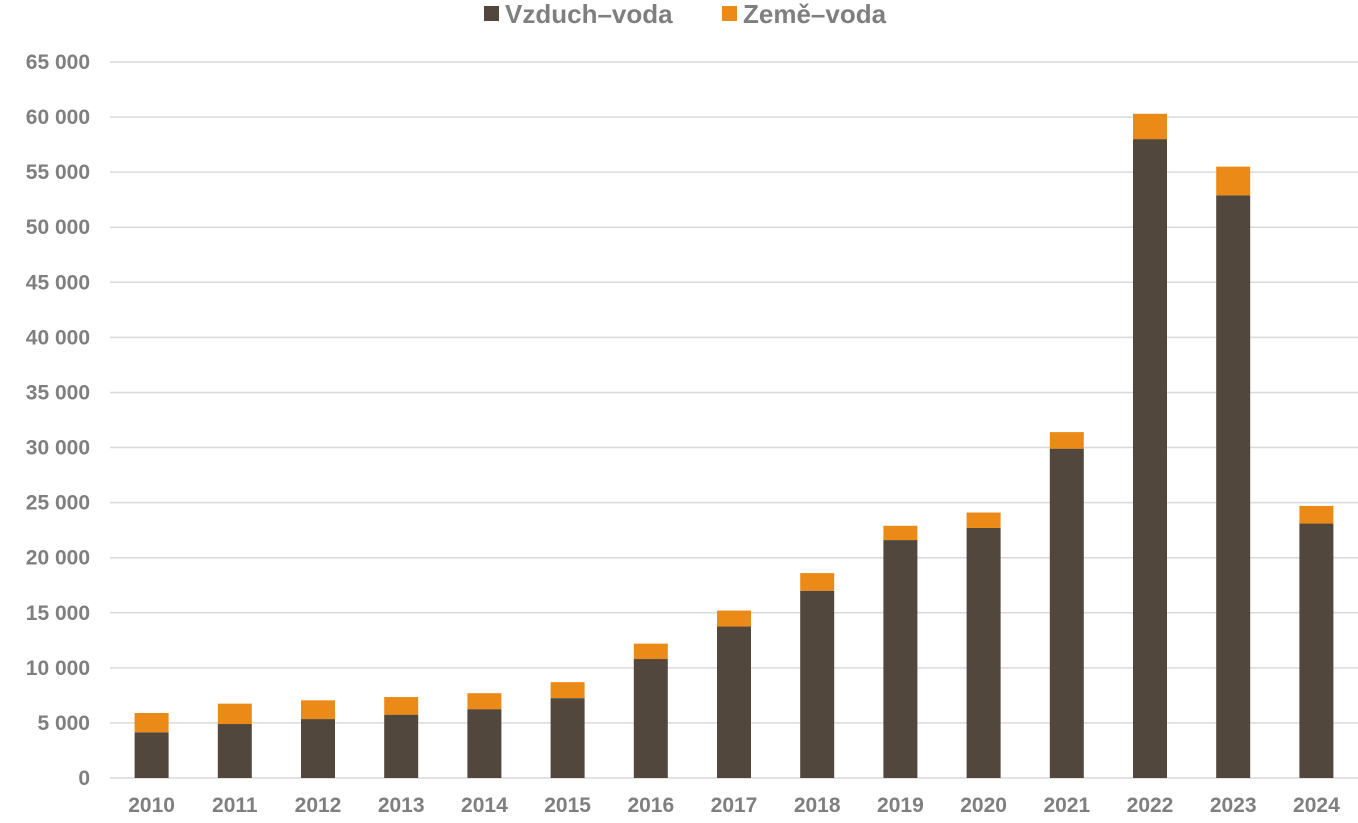 This screenshot has width=1358, height=823. I want to click on bar-stack-2014, so click(484, 735).